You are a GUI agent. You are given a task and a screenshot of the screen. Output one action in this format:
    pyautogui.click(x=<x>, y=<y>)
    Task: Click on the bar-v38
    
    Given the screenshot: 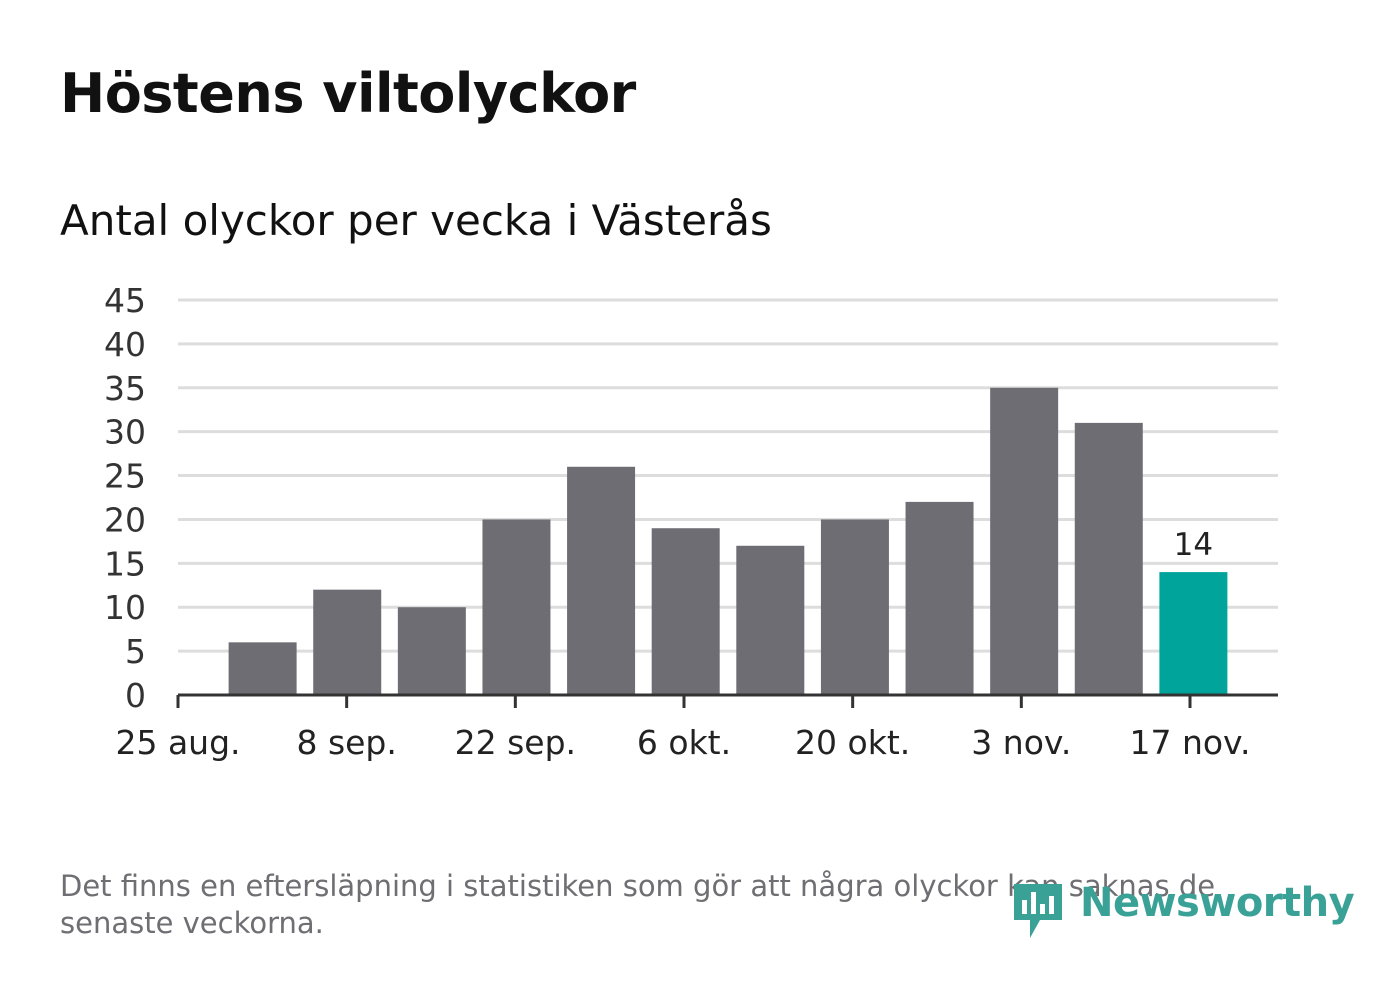 What is the action you would take?
    pyautogui.click(x=516, y=607)
    